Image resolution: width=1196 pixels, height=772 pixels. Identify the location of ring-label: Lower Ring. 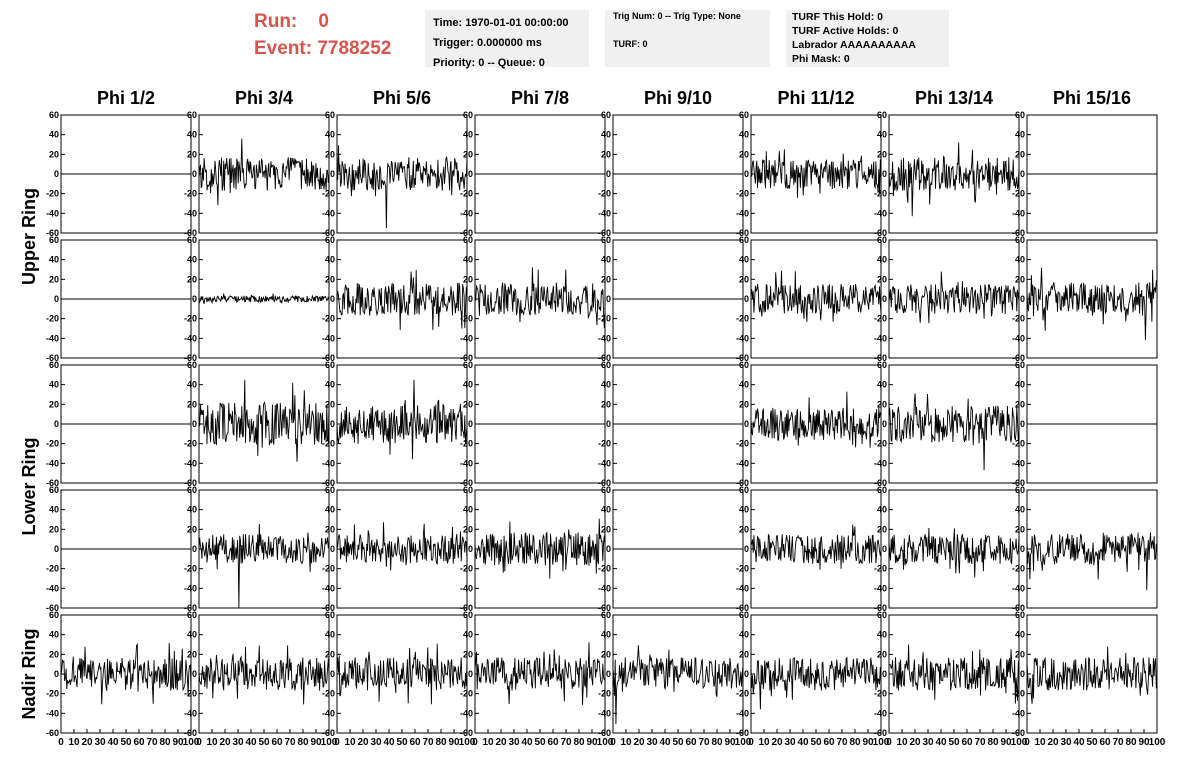
(29, 487).